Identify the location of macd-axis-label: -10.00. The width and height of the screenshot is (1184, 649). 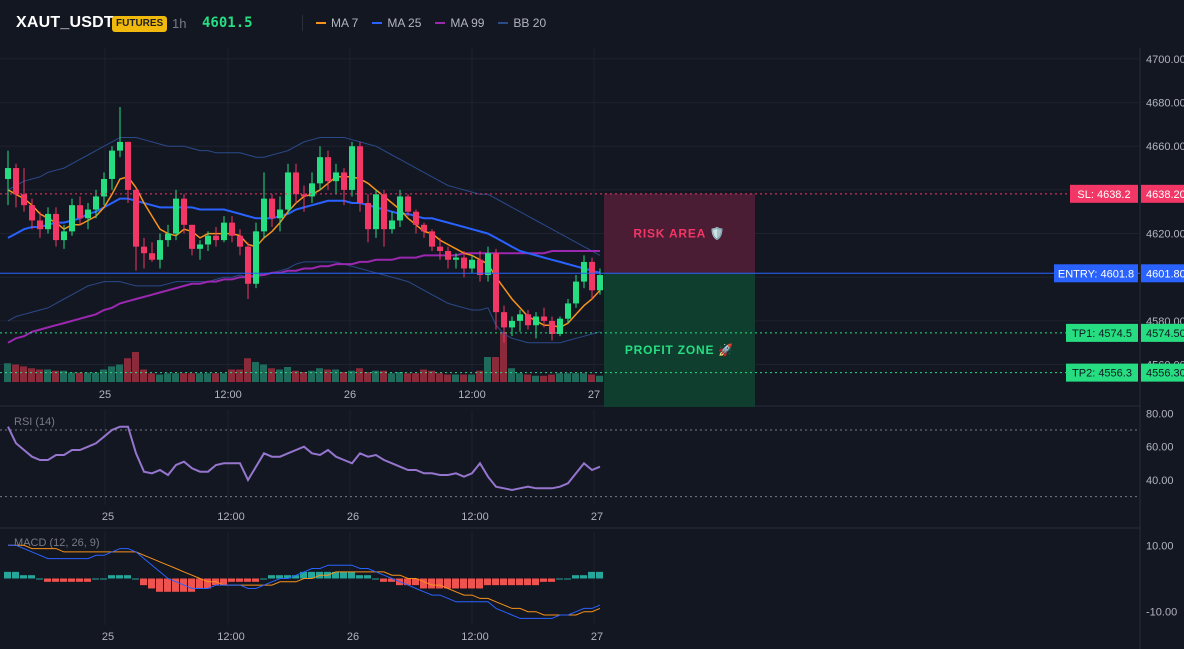
(1161, 613).